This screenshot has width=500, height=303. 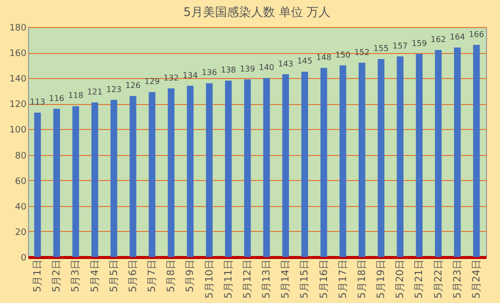 I want to click on data-label: 139, so click(x=248, y=69).